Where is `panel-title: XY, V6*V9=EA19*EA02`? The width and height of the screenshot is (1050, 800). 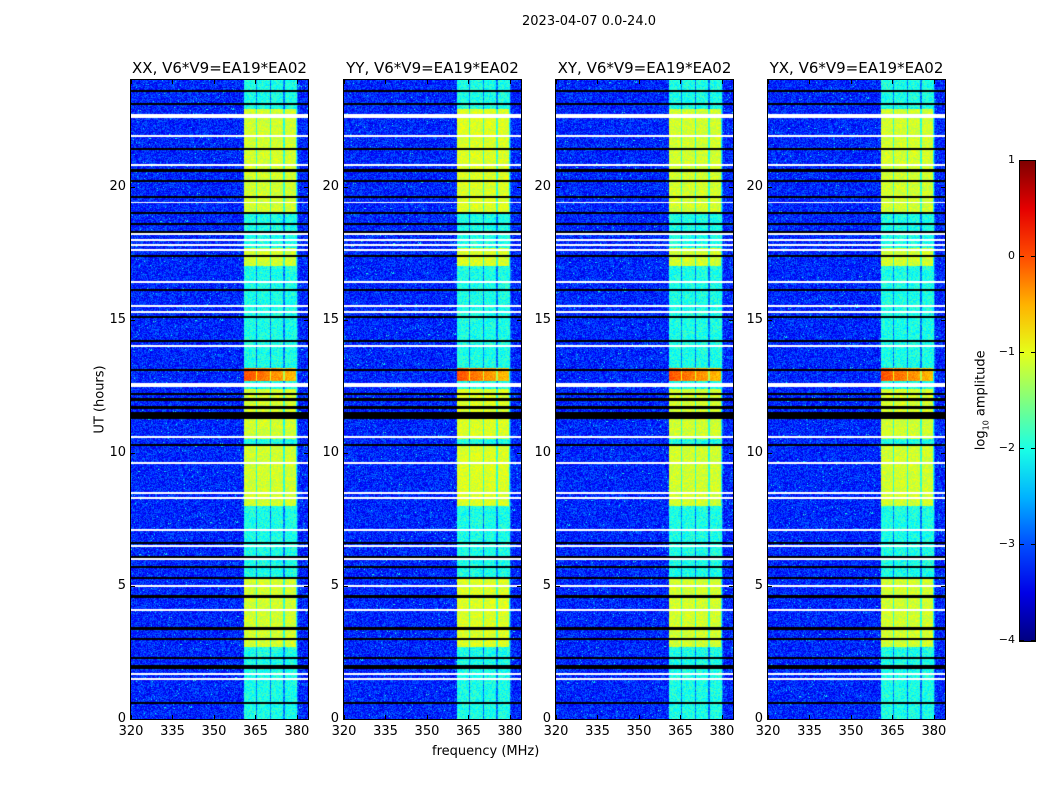
panel-title: XY, V6*V9=EA19*EA02 is located at coordinates (644, 68).